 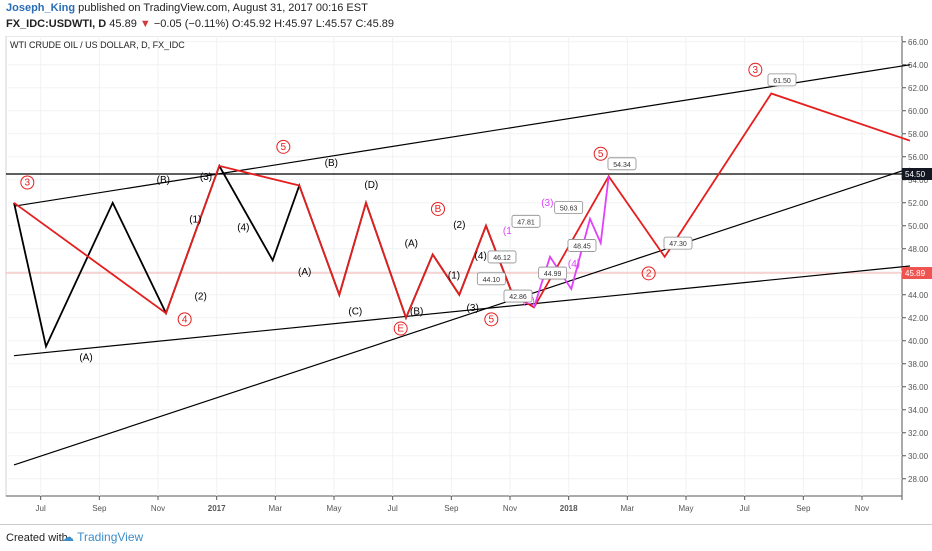 I want to click on change-arrow-icon: ▼, so click(x=145, y=24).